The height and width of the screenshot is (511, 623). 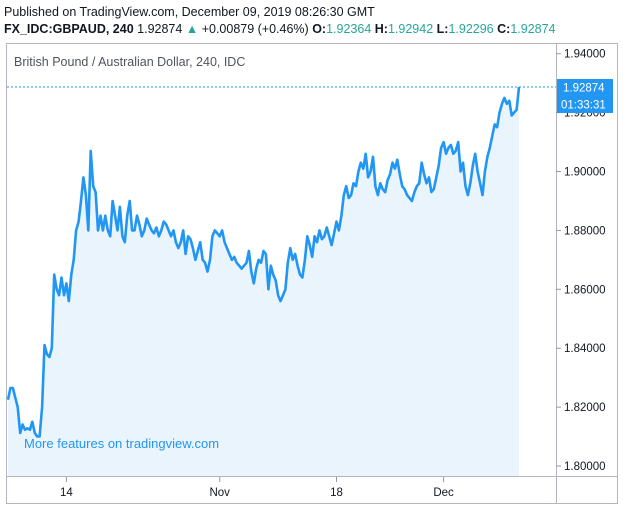 I want to click on last-price-badge-label: 1.92874, so click(x=584, y=88).